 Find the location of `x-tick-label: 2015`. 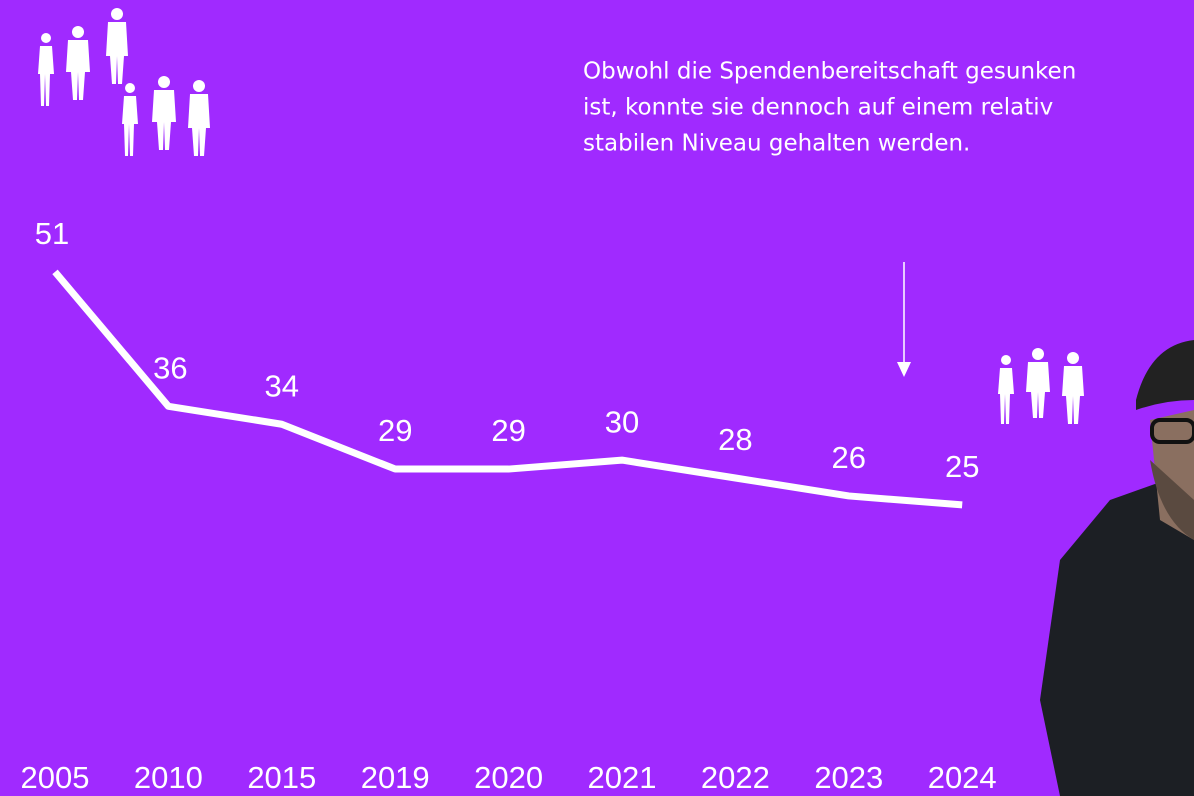

x-tick-label: 2015 is located at coordinates (281, 777).